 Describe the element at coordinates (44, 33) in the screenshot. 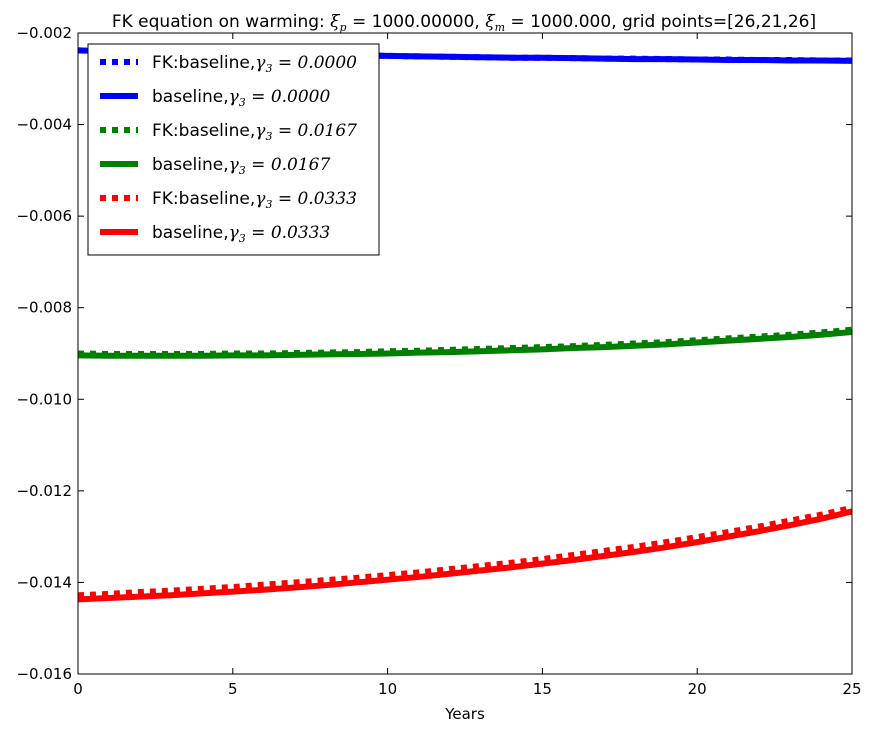

I see `y-tick-label: −0.002` at that location.